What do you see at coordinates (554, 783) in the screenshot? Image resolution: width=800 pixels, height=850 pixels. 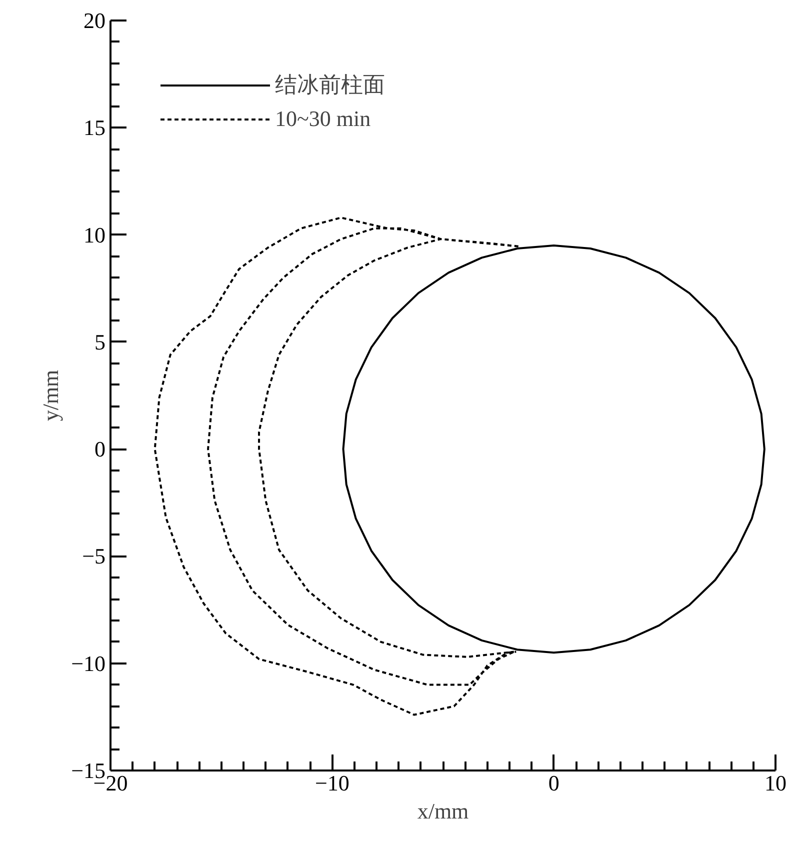 I see `x-tick-label: 0` at bounding box center [554, 783].